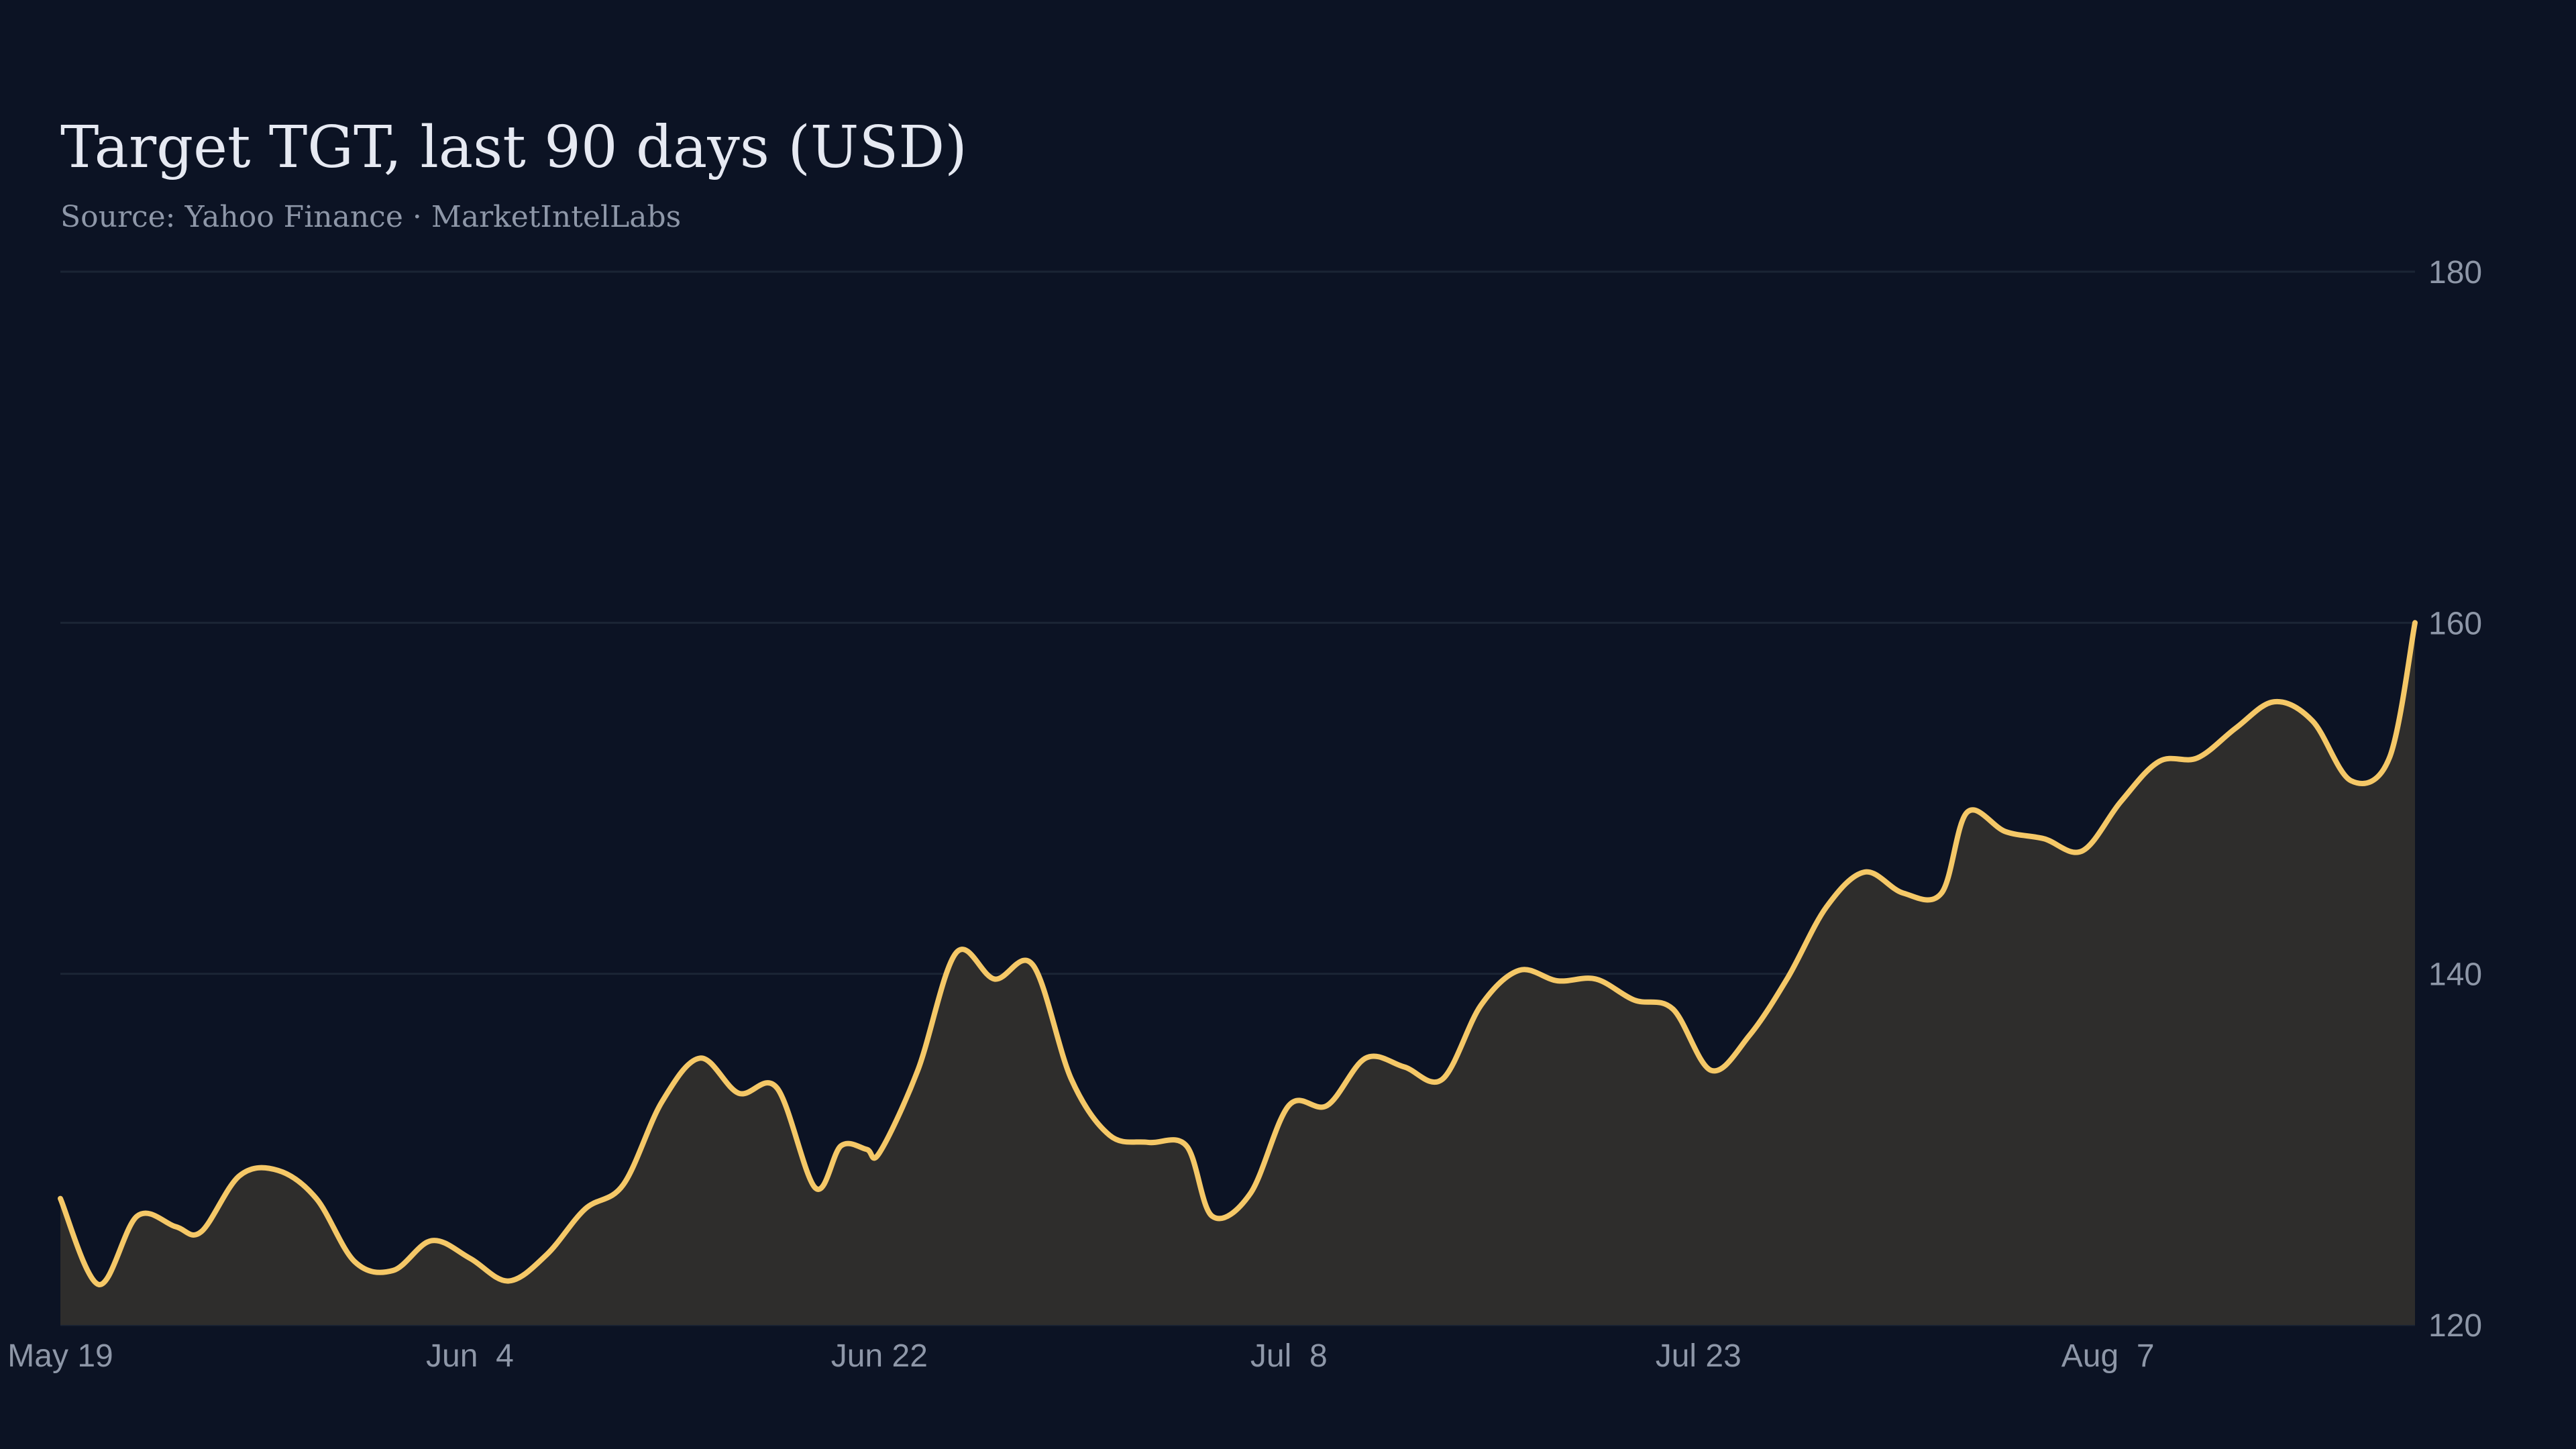 The height and width of the screenshot is (1449, 2576). What do you see at coordinates (2108, 1356) in the screenshot?
I see `x-tick-label-5: Aug 7` at bounding box center [2108, 1356].